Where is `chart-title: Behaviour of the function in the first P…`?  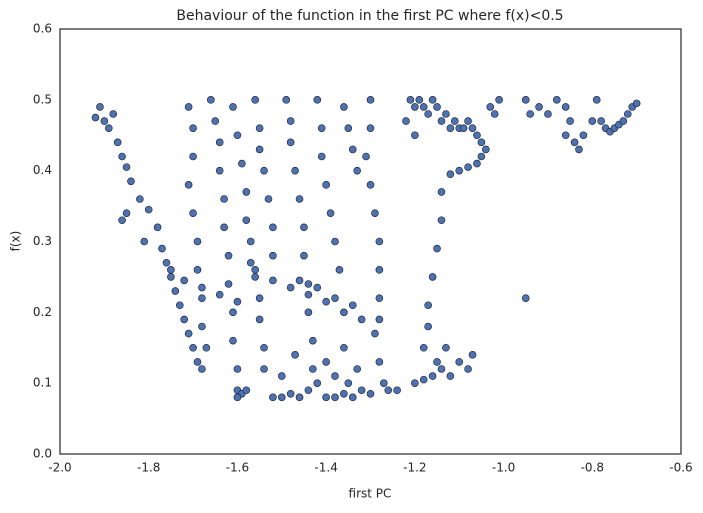 chart-title: Behaviour of the function in the first P… is located at coordinates (369, 16).